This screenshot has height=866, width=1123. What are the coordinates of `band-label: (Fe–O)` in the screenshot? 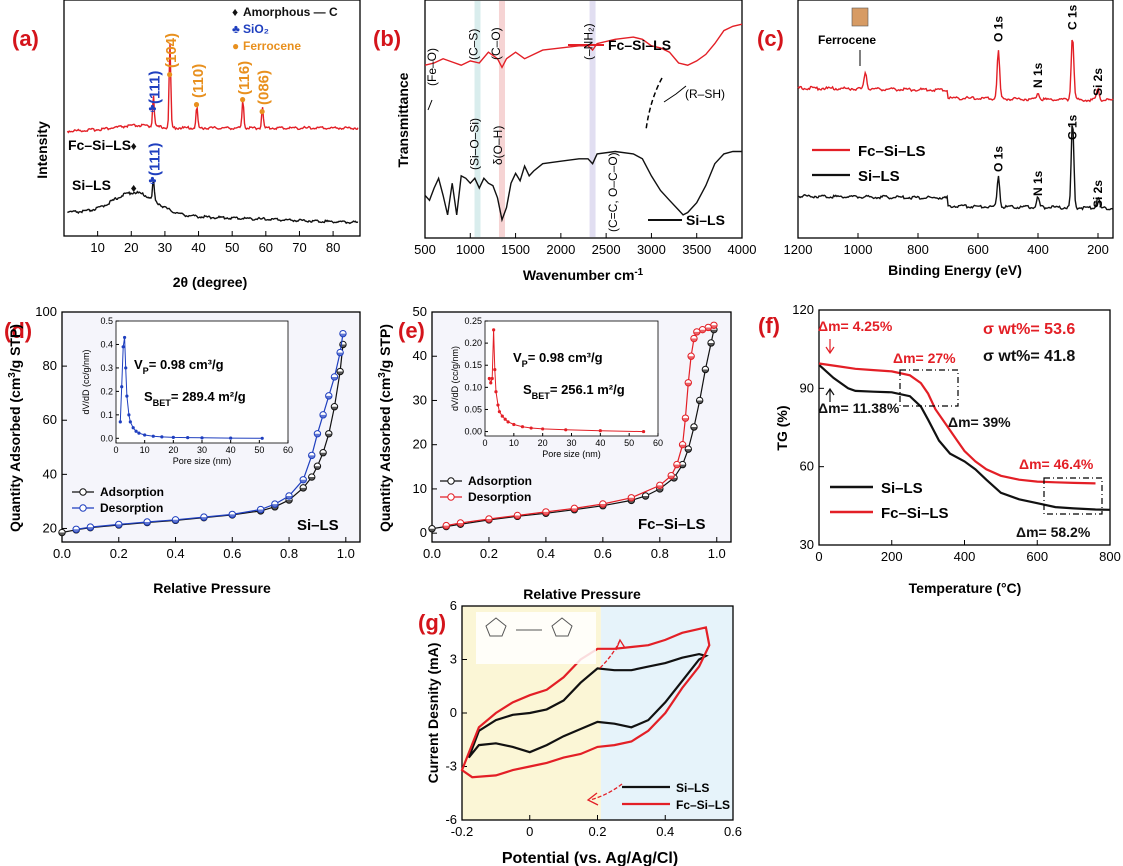 It's located at (432, 67).